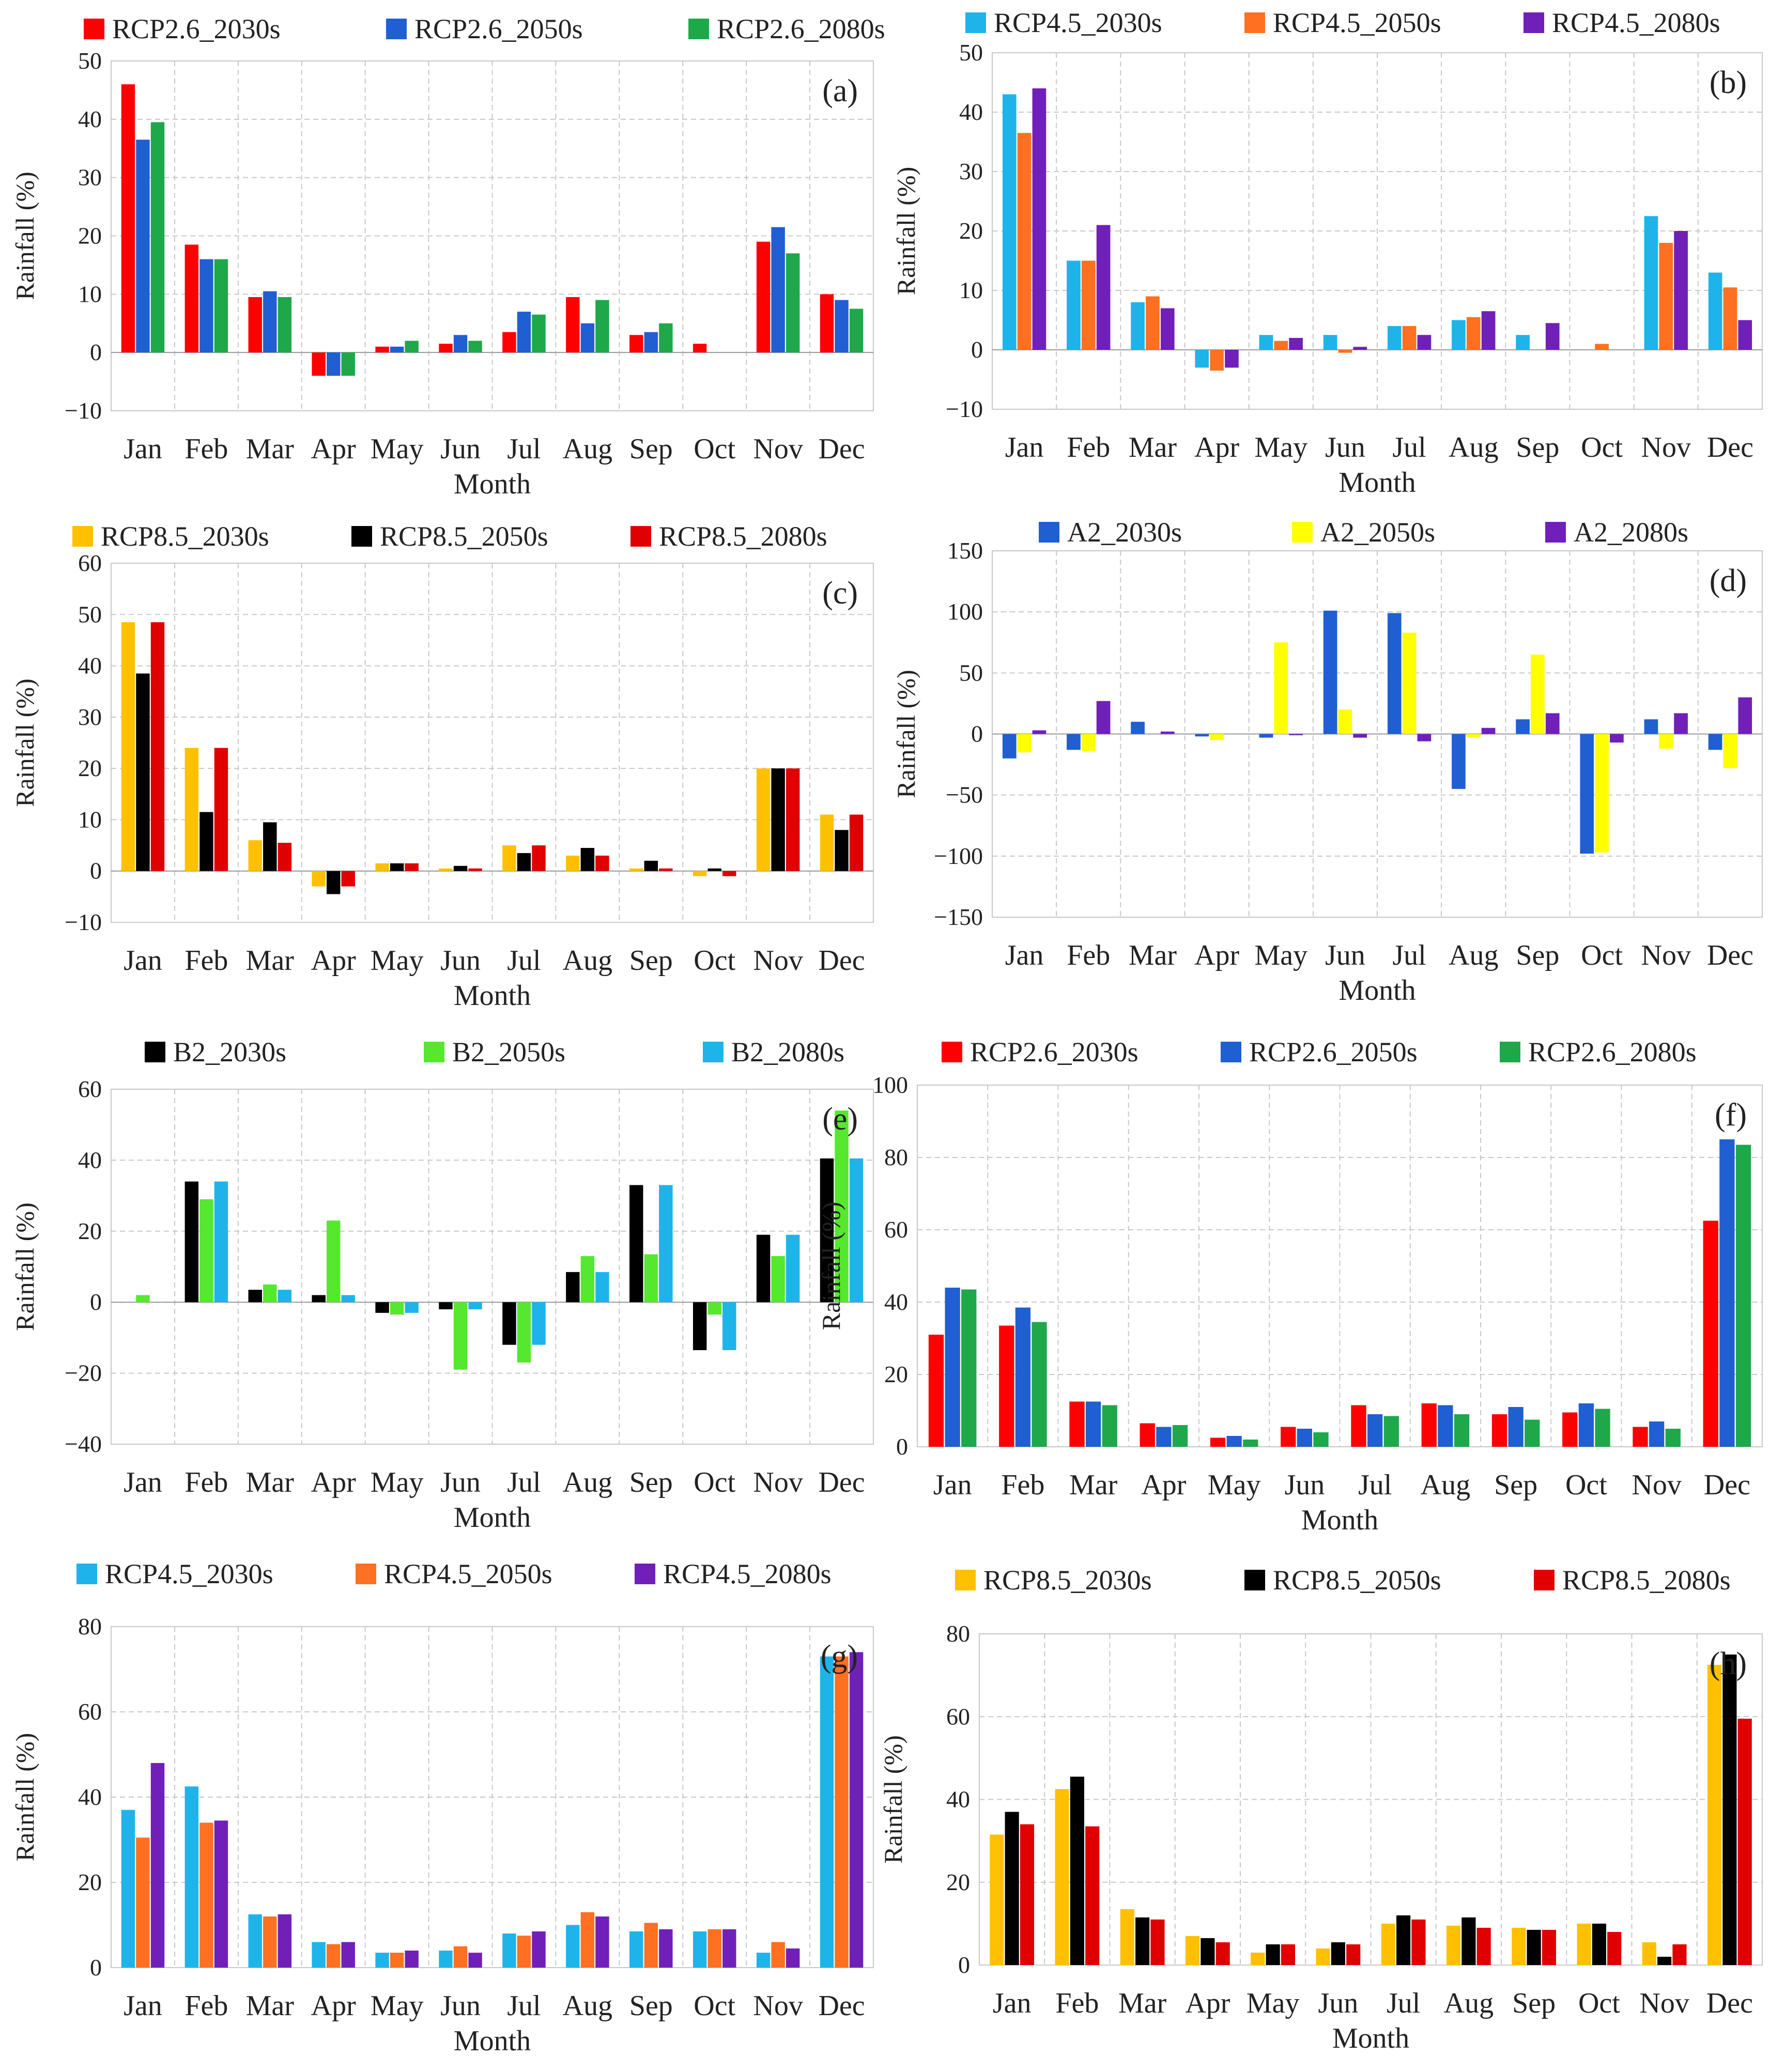  What do you see at coordinates (255, 1296) in the screenshot?
I see `bar-b2-2030s-mar` at bounding box center [255, 1296].